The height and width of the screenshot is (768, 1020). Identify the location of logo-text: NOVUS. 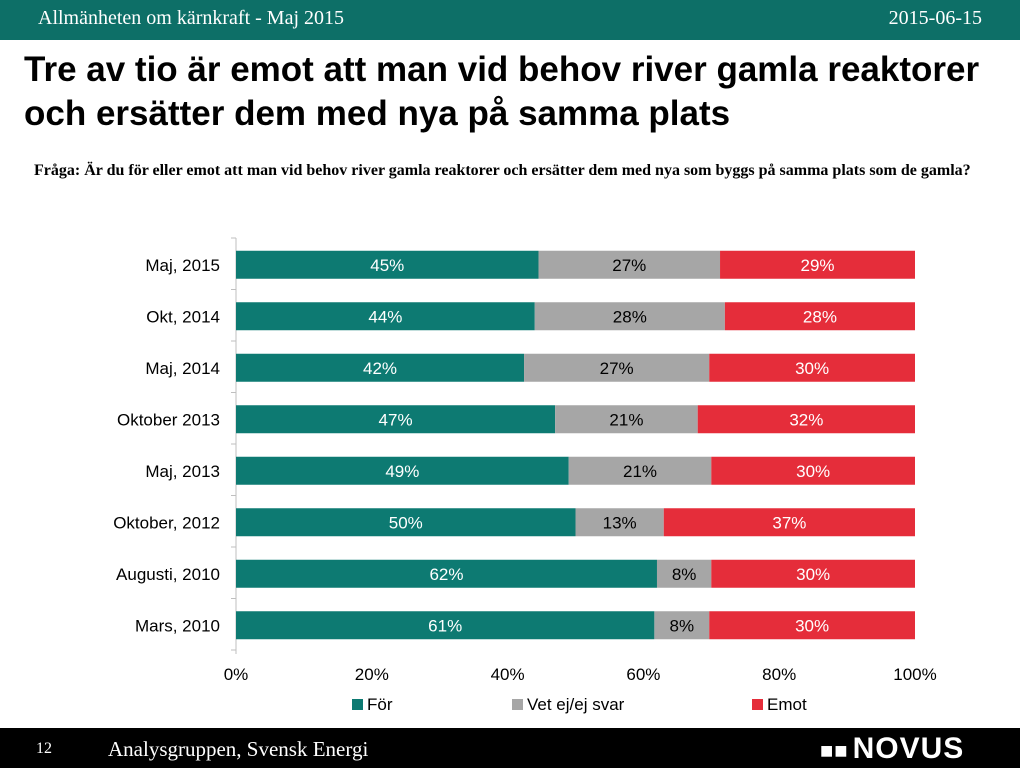
(908, 748).